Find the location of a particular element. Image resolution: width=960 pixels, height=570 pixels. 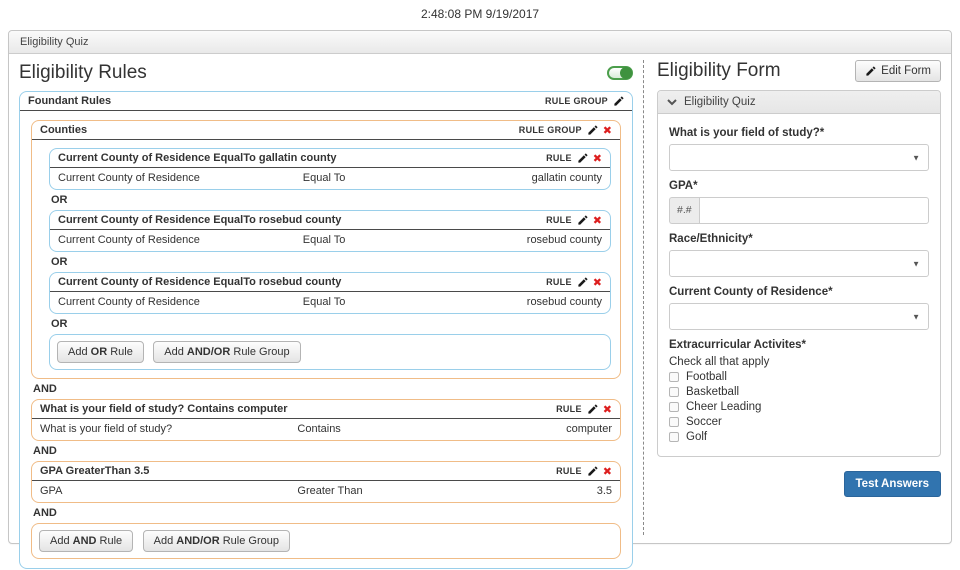

gpa-label: GPA* is located at coordinates (683, 186).